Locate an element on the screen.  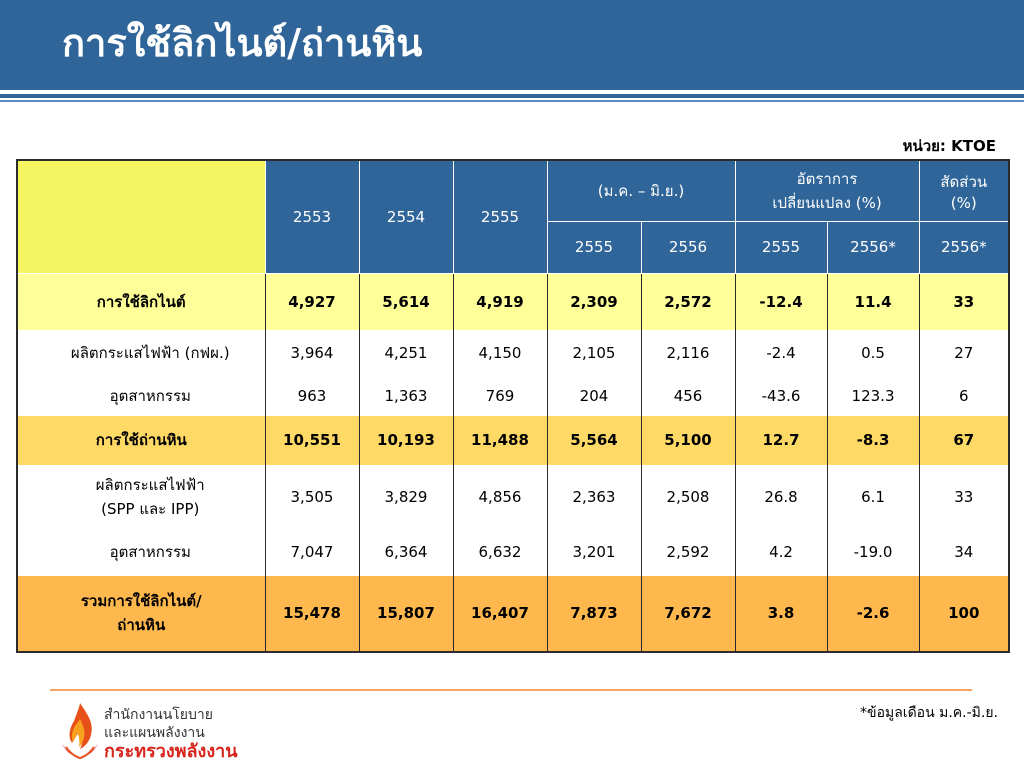
header-change-2555: 2555 is located at coordinates (781, 247).